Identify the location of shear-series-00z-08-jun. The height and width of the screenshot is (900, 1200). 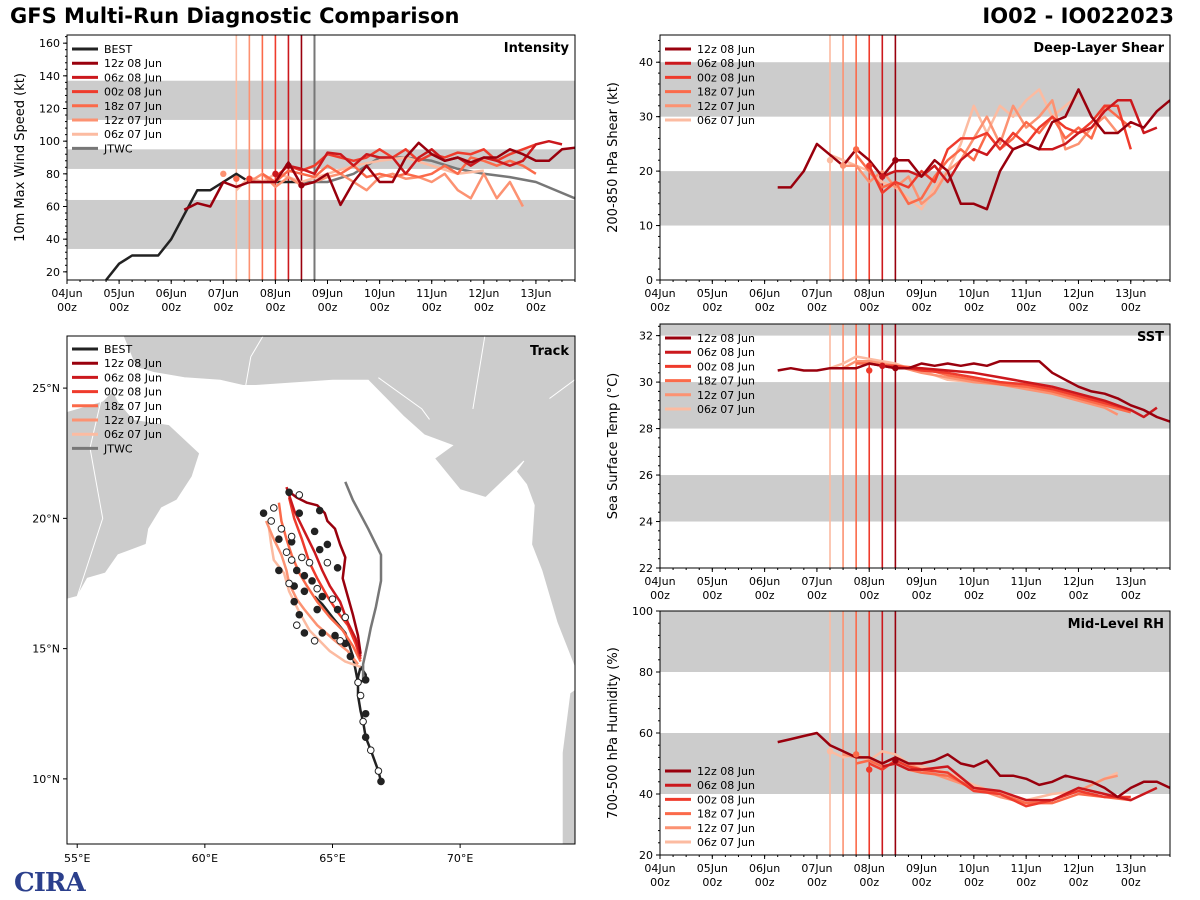
(1000, 149).